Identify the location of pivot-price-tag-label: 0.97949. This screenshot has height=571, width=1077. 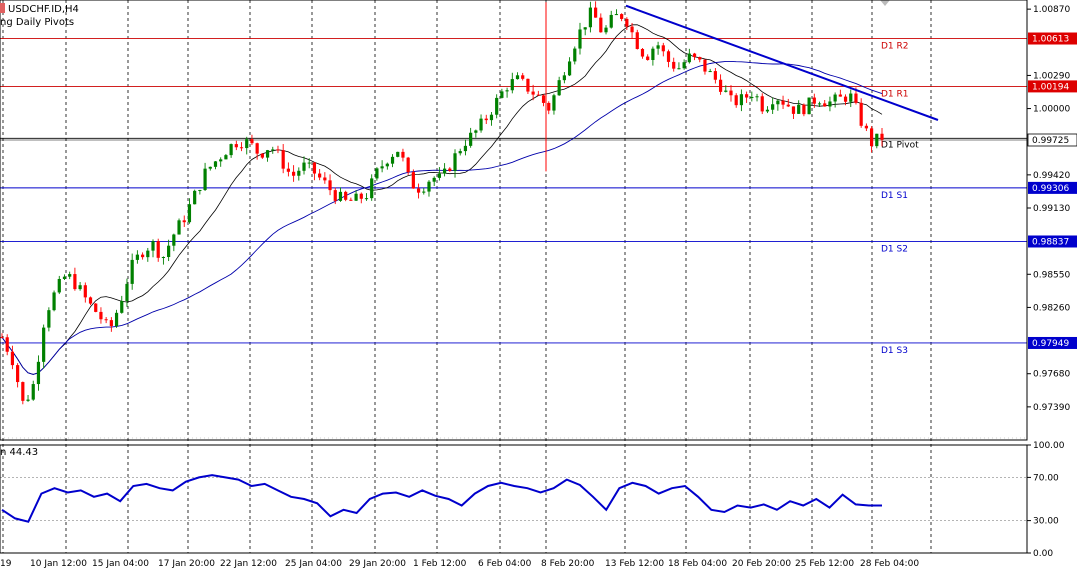
(1050, 344).